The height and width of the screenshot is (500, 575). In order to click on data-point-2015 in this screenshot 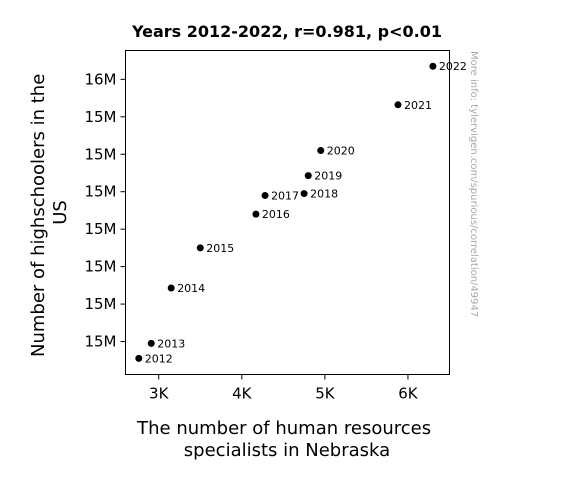, I will do `click(200, 248)`.